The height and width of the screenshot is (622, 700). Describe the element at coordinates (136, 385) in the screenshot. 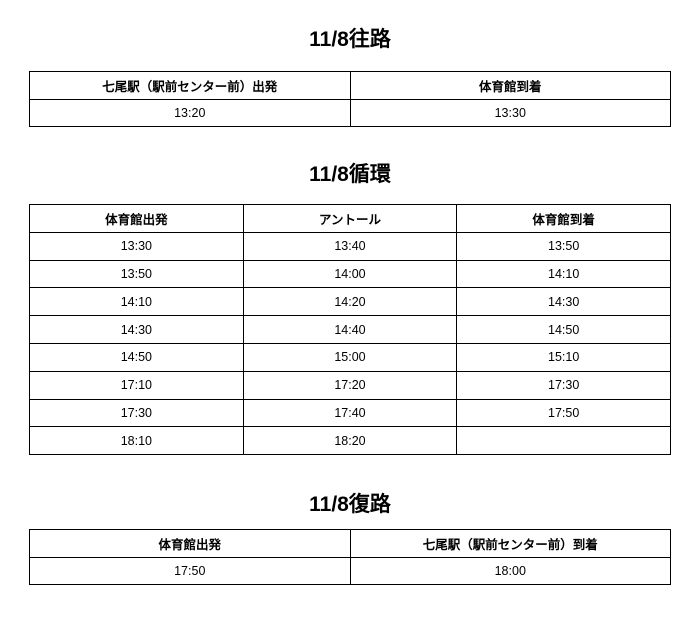

I see `time-cell: 17:10` at that location.